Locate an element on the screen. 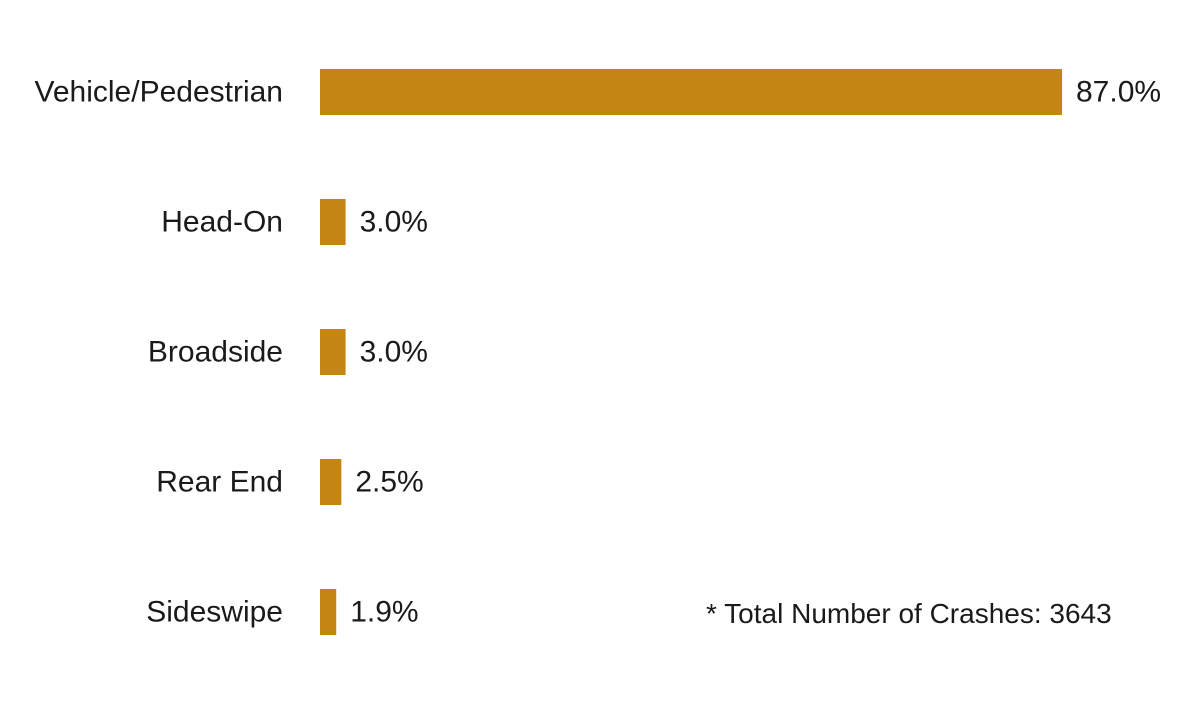 This screenshot has width=1200, height=706. category-label-sideswipe: Sideswipe is located at coordinates (214, 612).